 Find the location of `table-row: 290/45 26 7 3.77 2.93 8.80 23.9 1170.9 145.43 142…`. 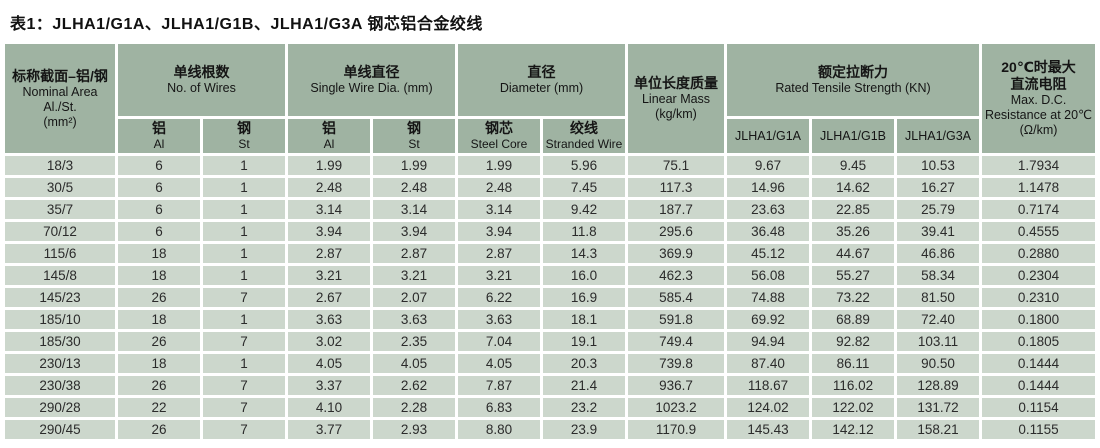

table-row: 290/45 26 7 3.77 2.93 8.80 23.9 1170.9 145.43 142… is located at coordinates (550, 429).